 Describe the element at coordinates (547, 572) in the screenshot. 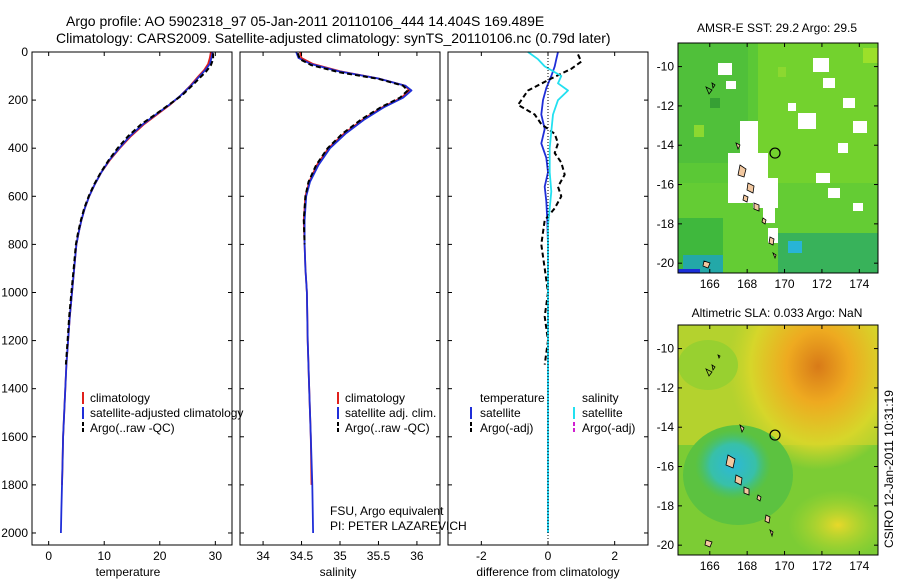

I see `difference-xlabel: difference from climatology` at that location.